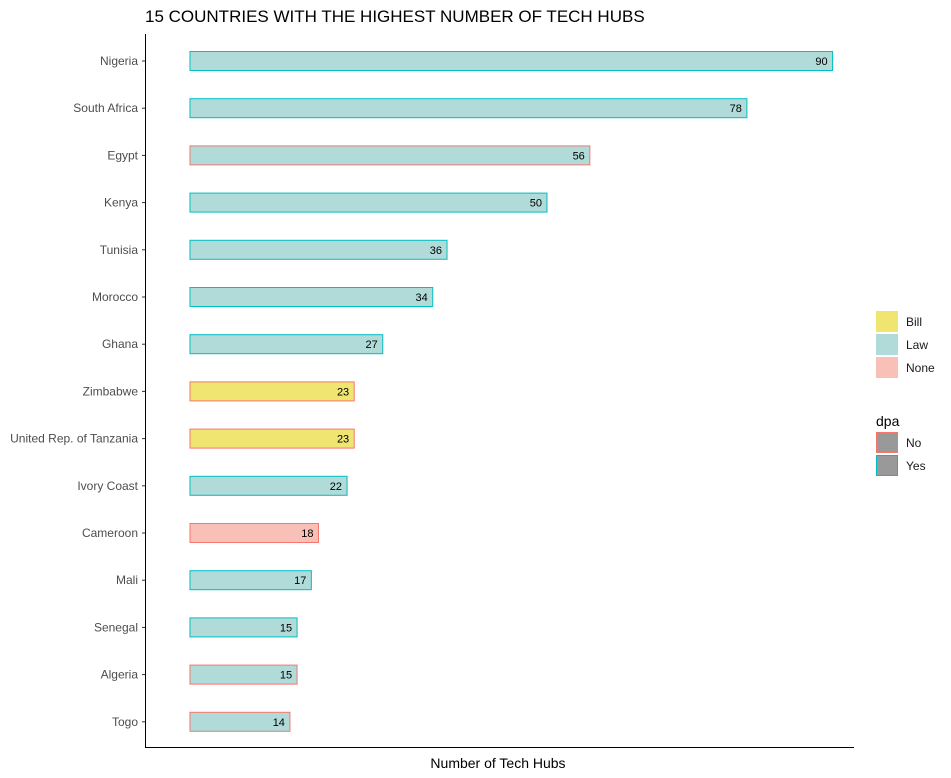 The image size is (951, 778). Describe the element at coordinates (127, 580) in the screenshot. I see `y-tick-label: Mali` at that location.